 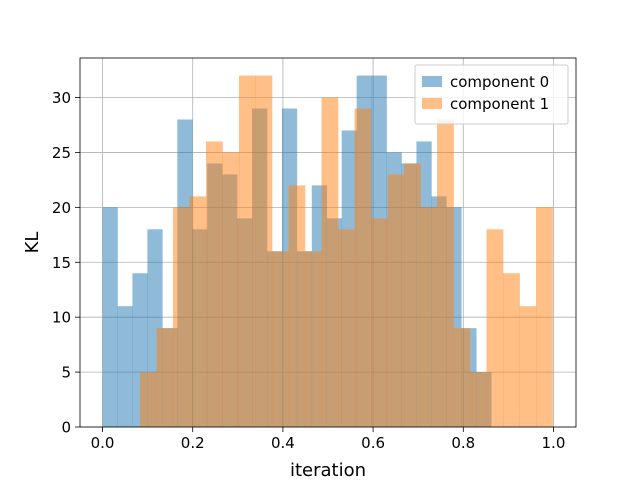 I want to click on x-axis-label: iteration, so click(x=328, y=470).